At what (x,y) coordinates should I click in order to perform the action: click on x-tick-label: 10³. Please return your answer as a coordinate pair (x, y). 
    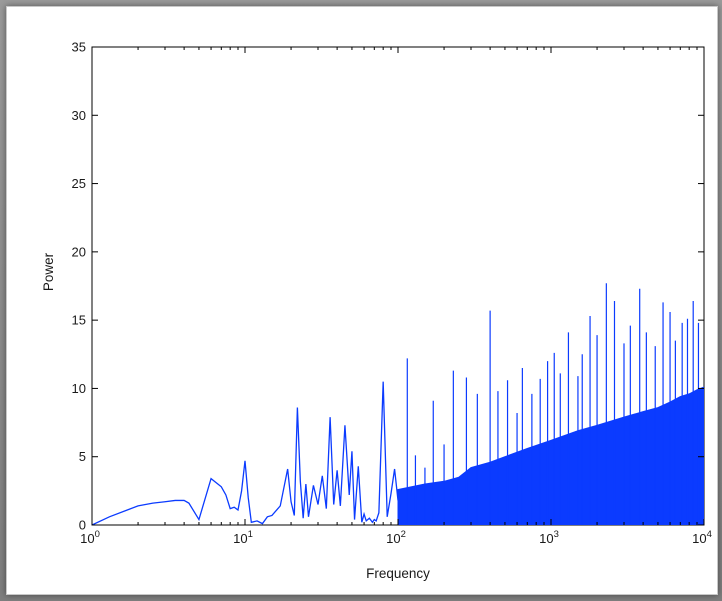
    Looking at the image, I should click on (549, 537).